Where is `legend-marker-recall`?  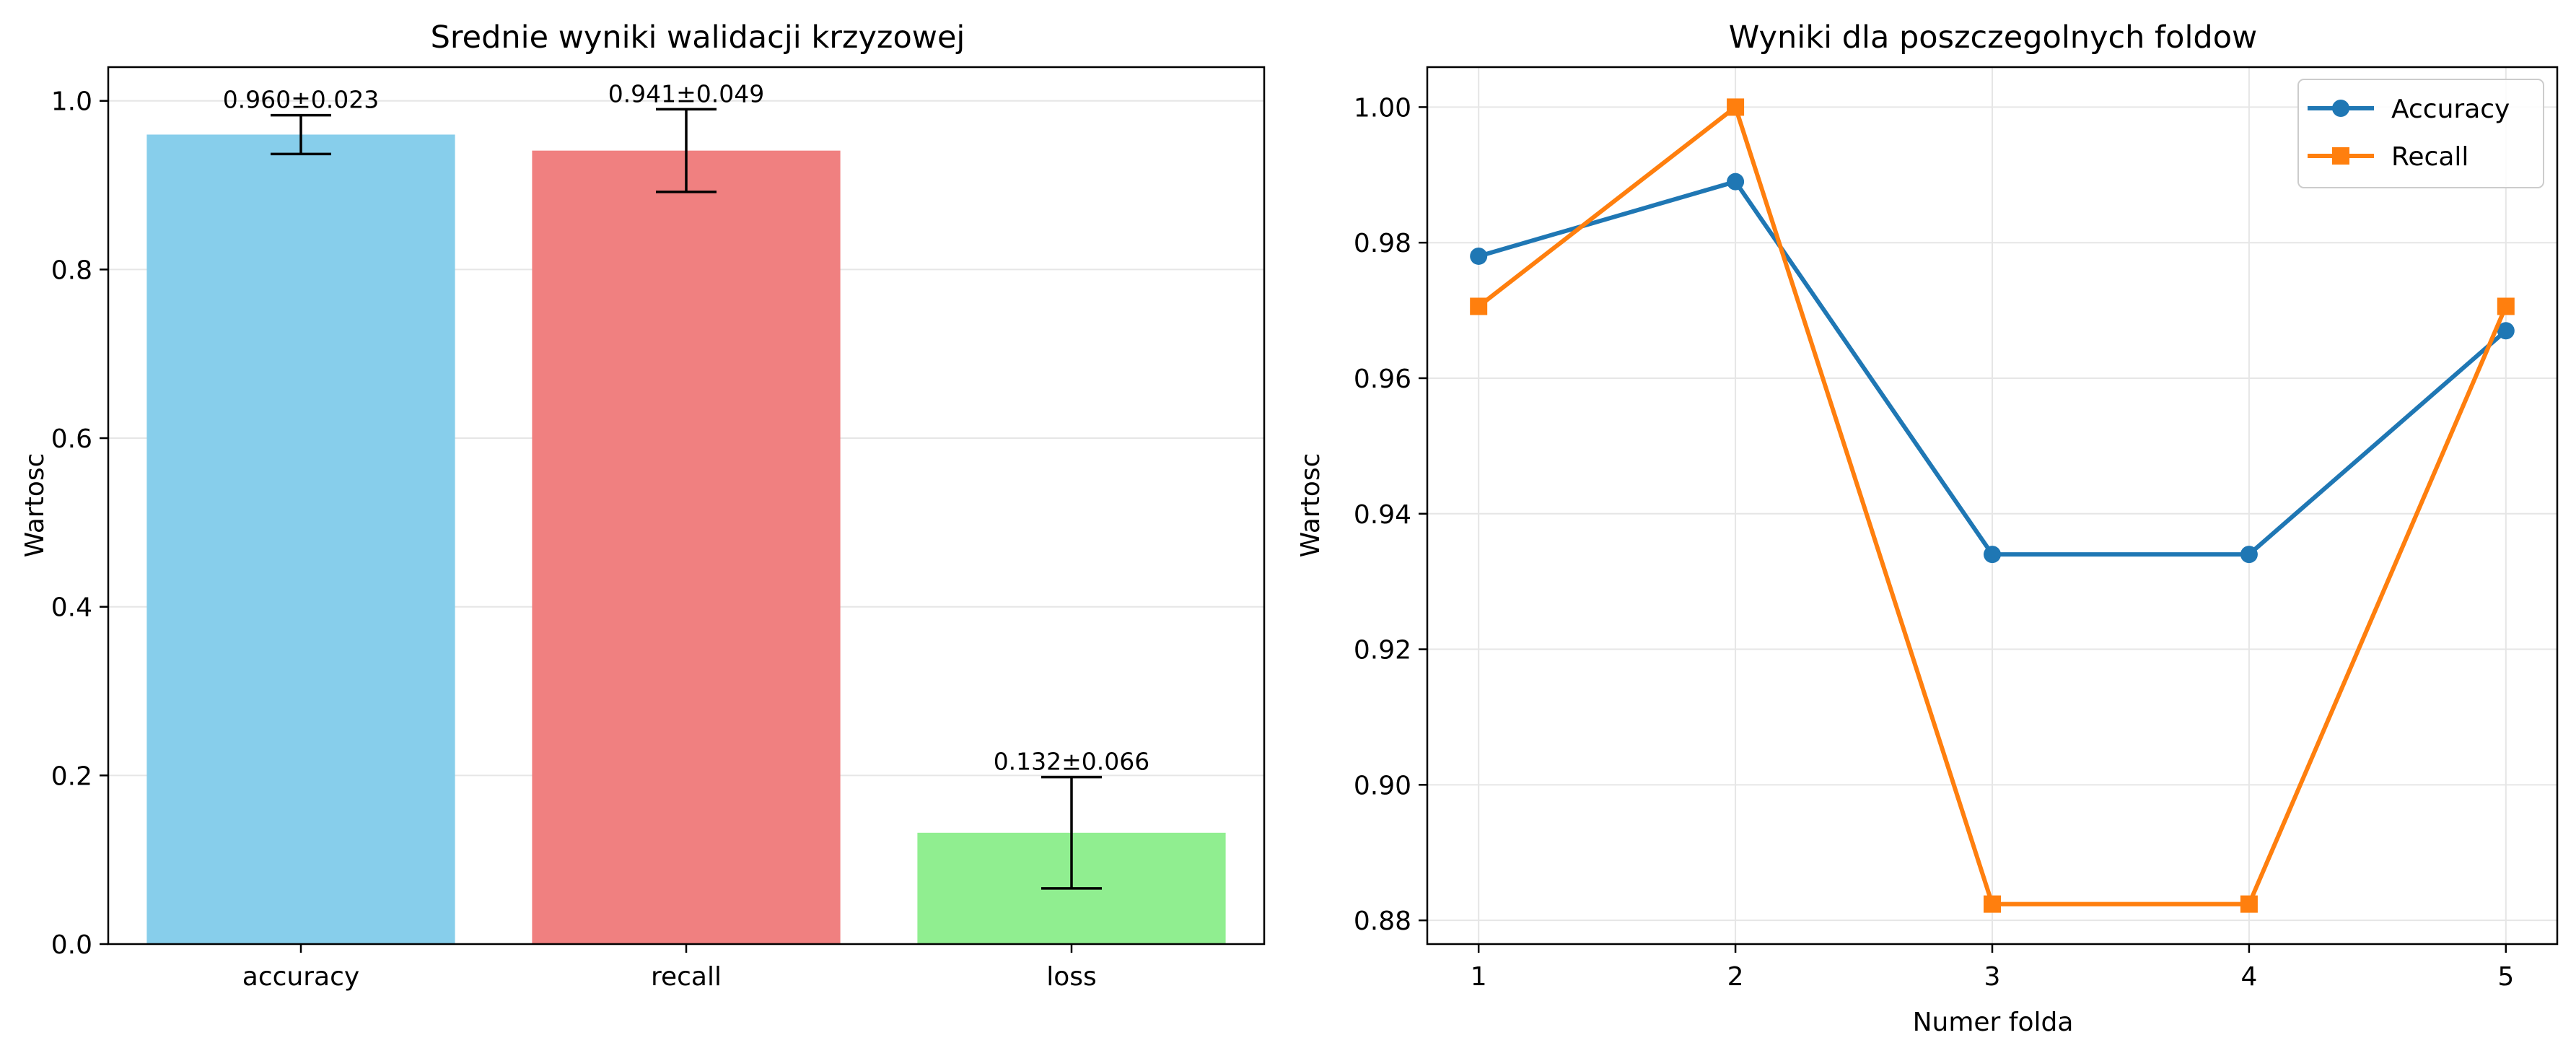
legend-marker-recall is located at coordinates (2340, 156).